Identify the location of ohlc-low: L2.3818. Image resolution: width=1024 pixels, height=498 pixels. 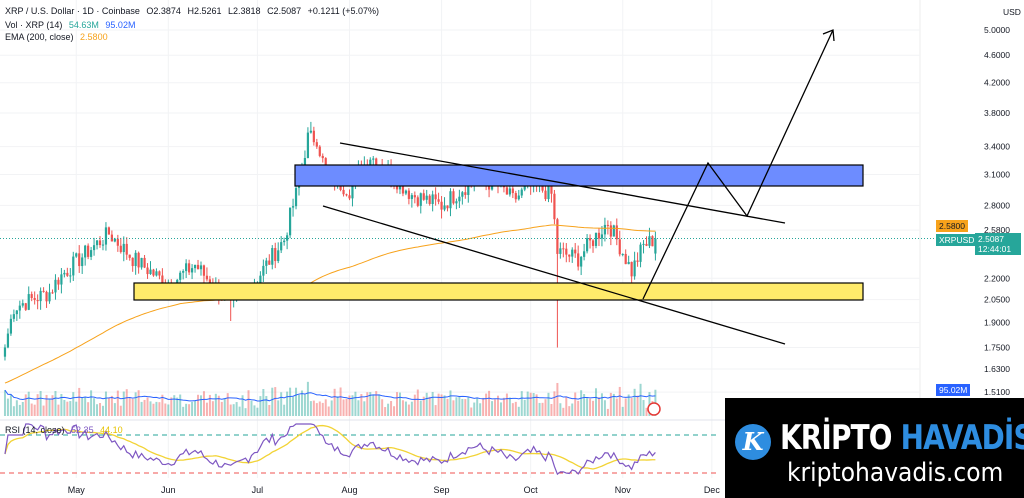
(244, 11).